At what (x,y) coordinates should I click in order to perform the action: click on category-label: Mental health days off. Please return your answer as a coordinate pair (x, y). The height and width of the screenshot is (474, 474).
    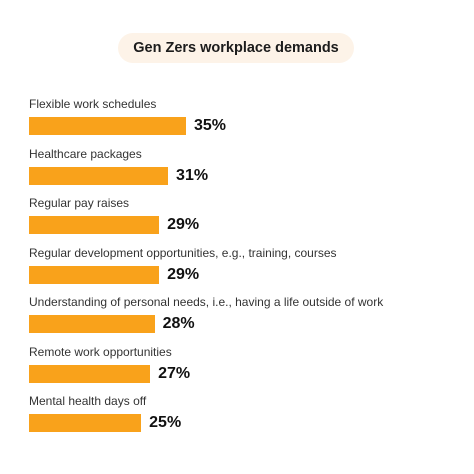
    Looking at the image, I should click on (88, 401).